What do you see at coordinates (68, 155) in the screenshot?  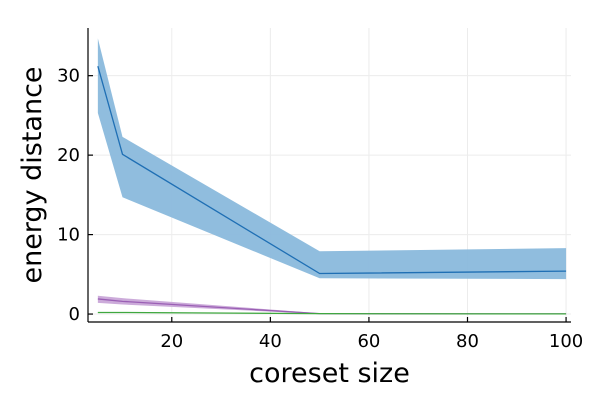 I see `y-tick-label: 20` at bounding box center [68, 155].